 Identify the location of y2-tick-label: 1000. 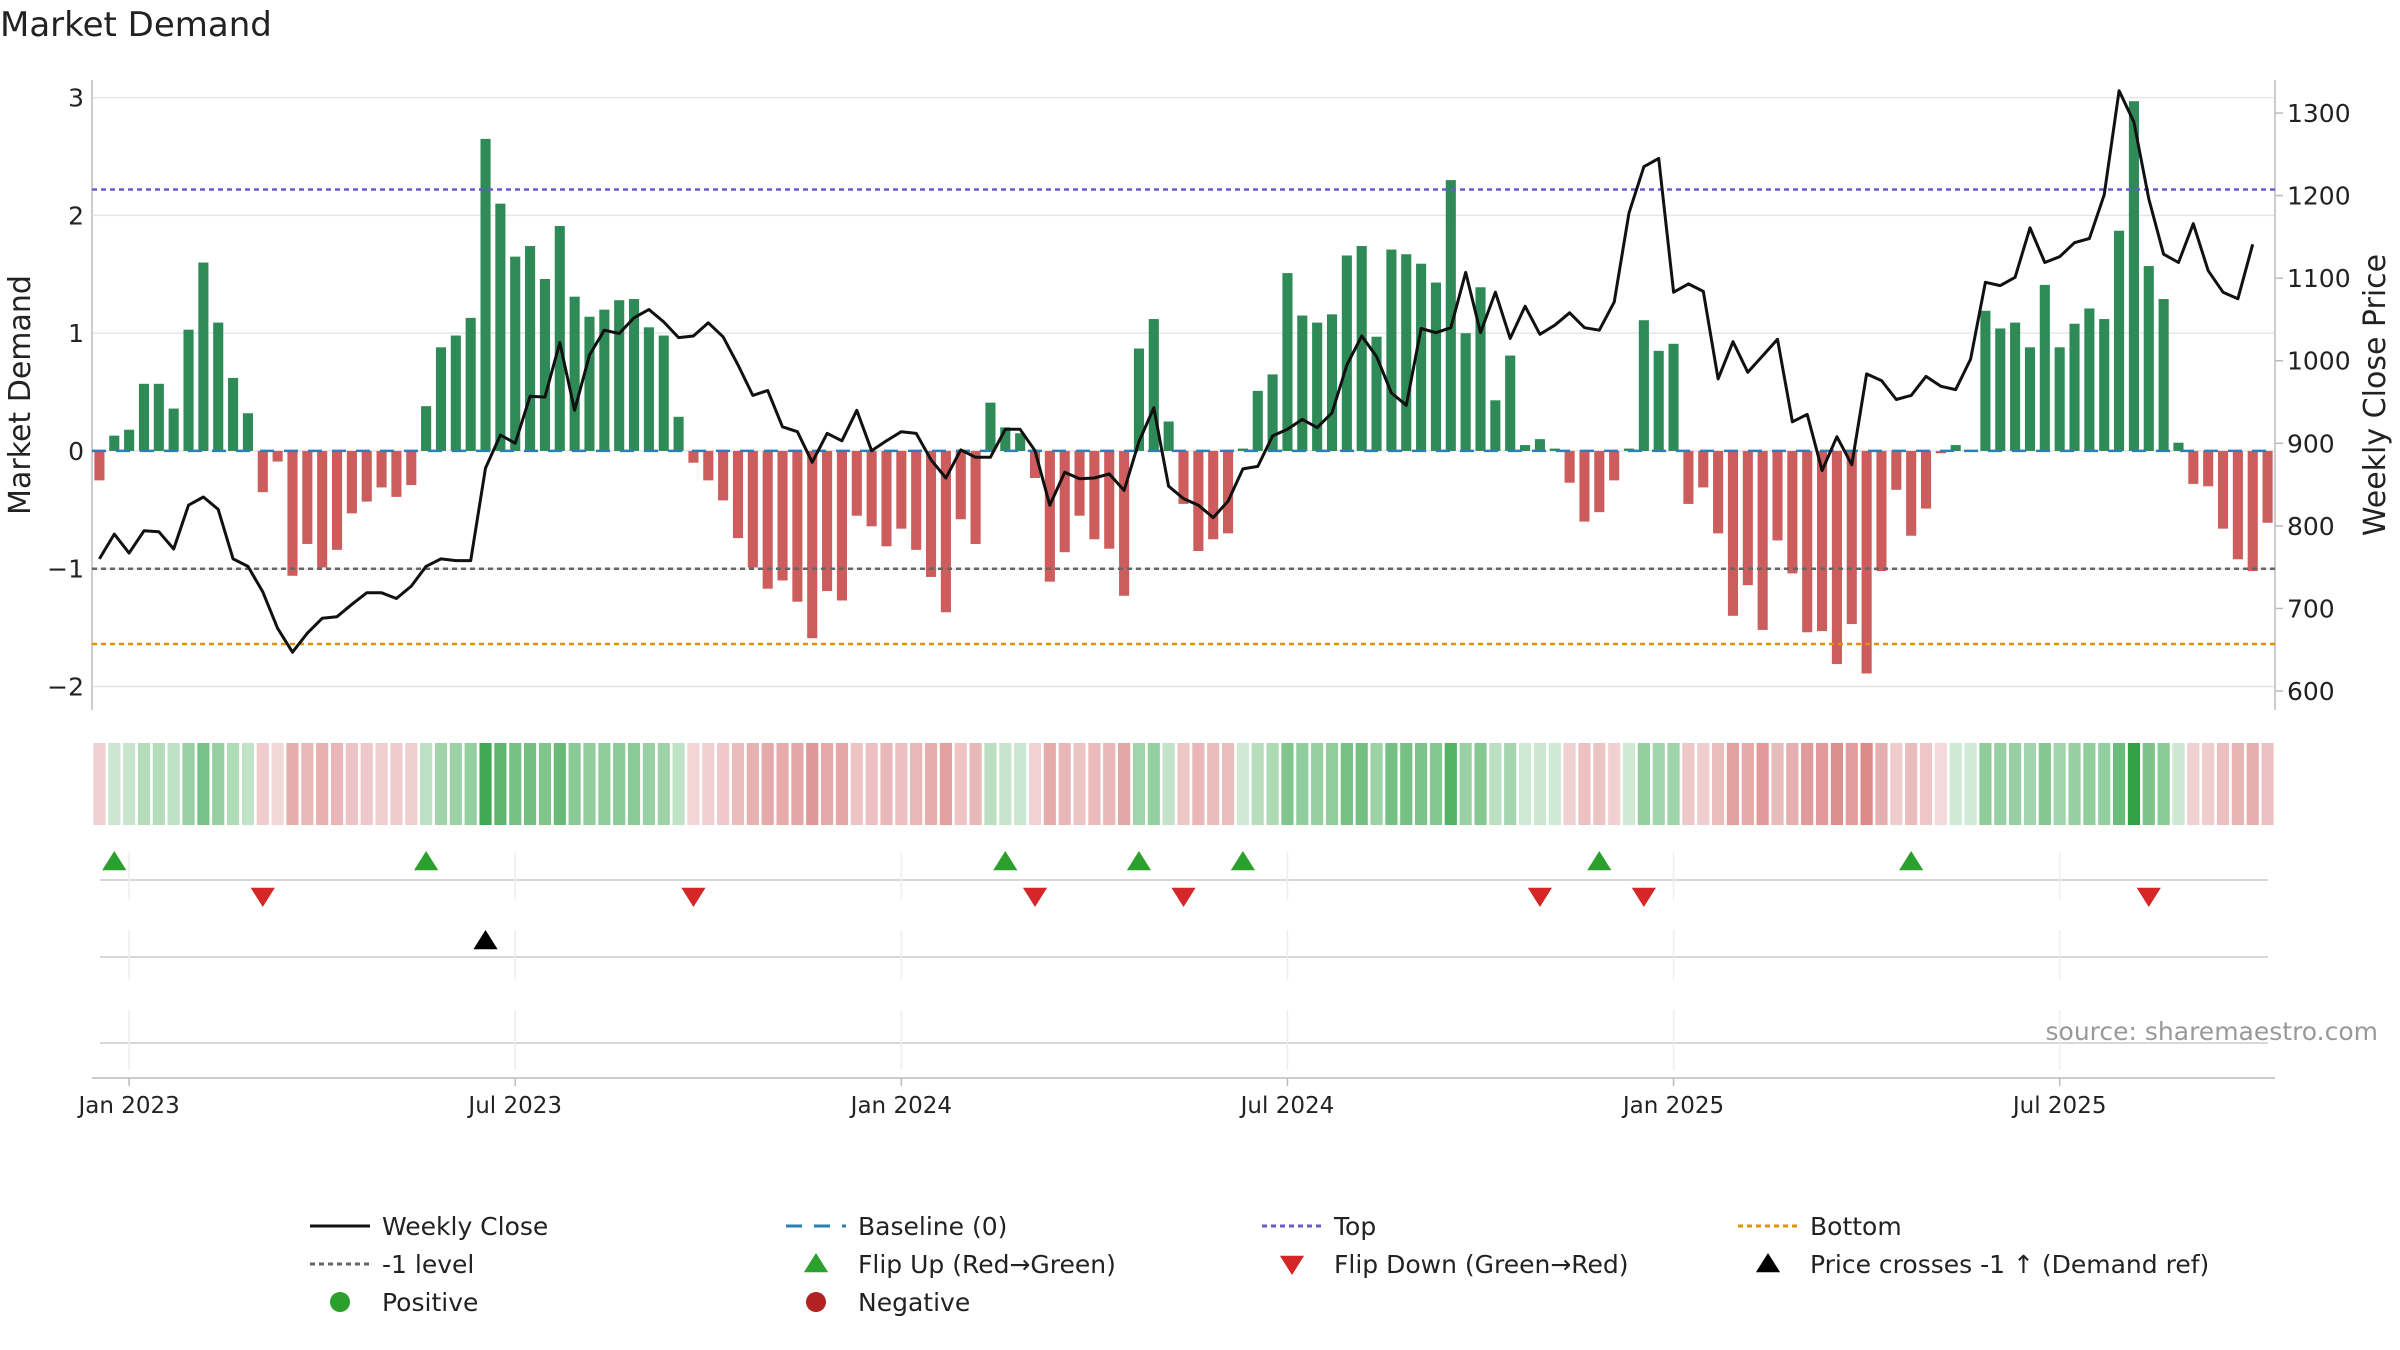
(2319, 361).